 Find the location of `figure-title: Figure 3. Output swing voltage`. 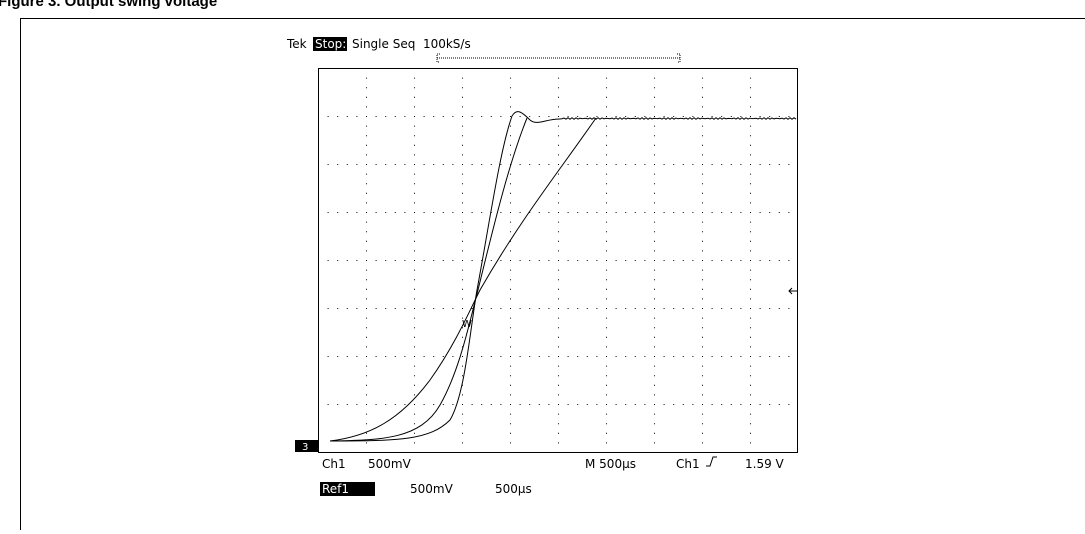

figure-title: Figure 3. Output swing voltage is located at coordinates (108, 5).